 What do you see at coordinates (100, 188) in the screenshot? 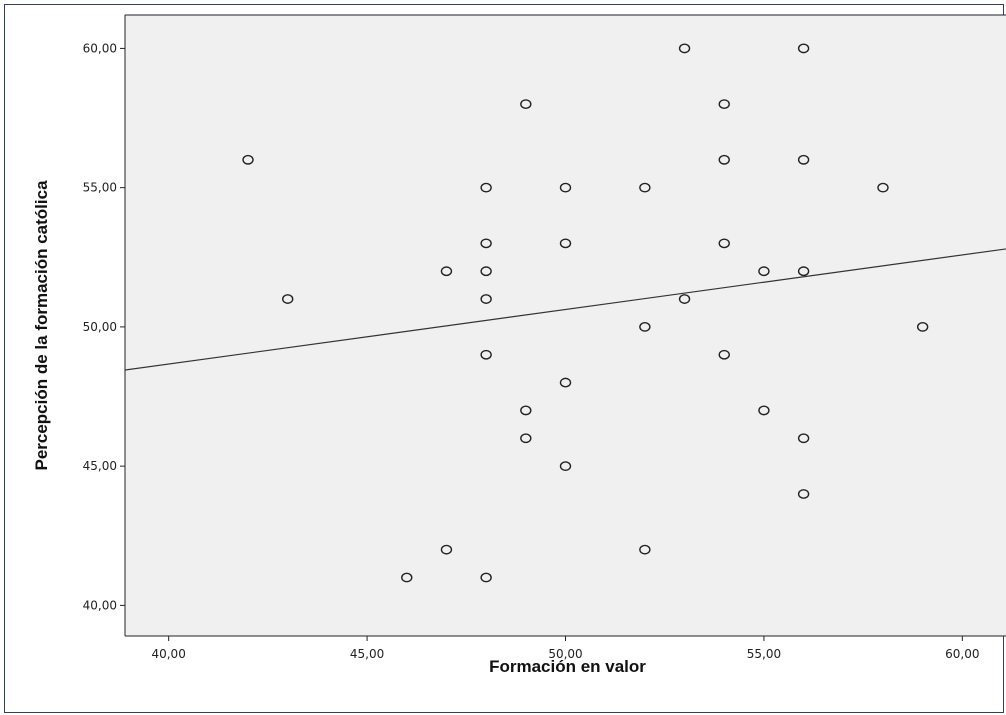
I see `y-tick-label: 55,00` at bounding box center [100, 188].